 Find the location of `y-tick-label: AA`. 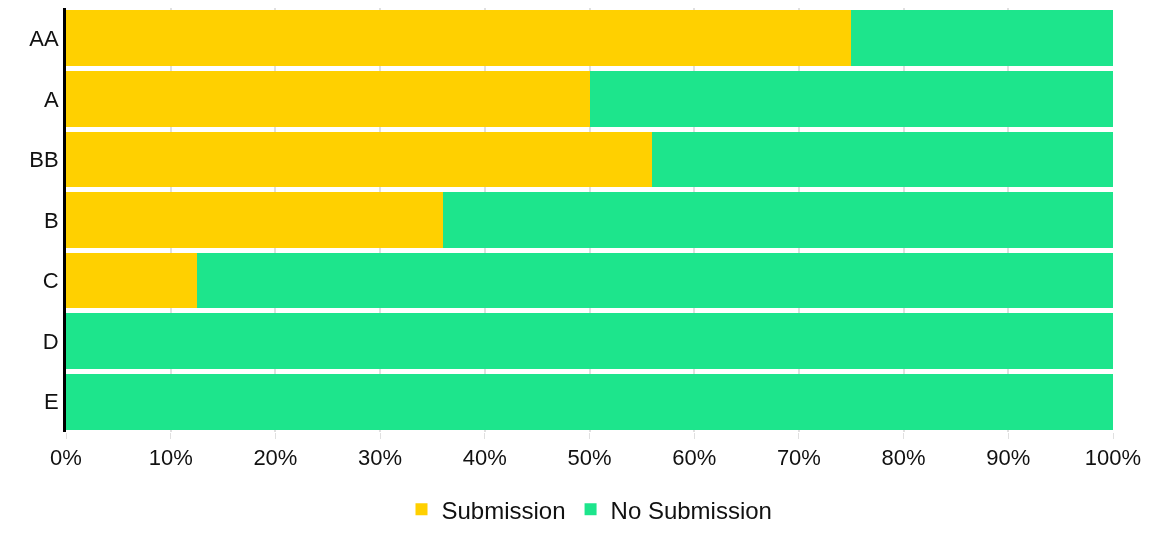

y-tick-label: AA is located at coordinates (44, 38).